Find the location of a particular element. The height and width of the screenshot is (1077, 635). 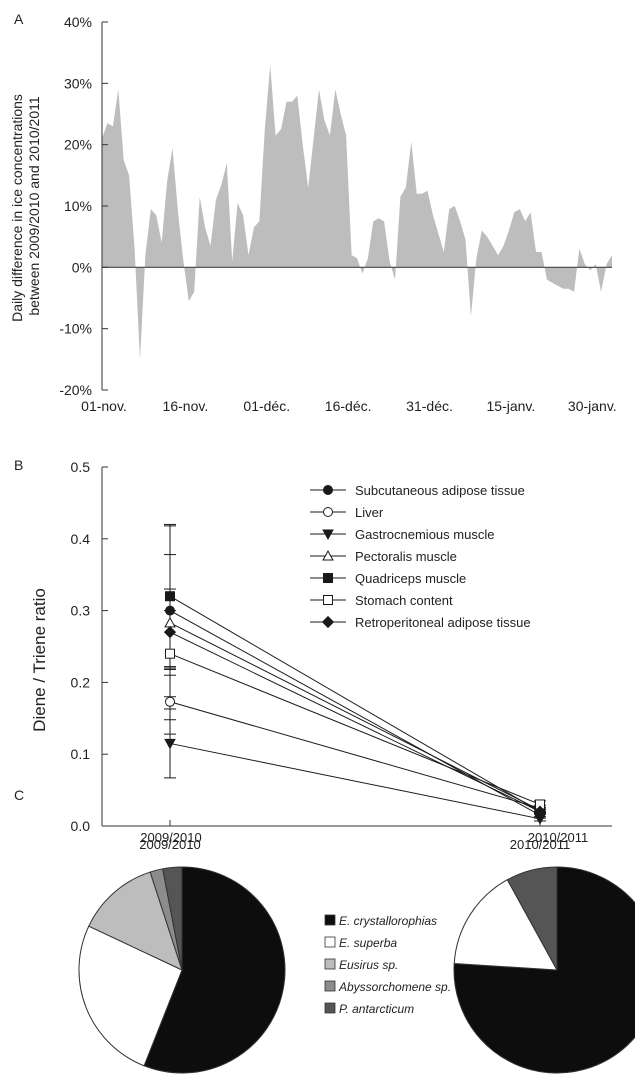

y-tick-label: 0.5 is located at coordinates (81, 467).